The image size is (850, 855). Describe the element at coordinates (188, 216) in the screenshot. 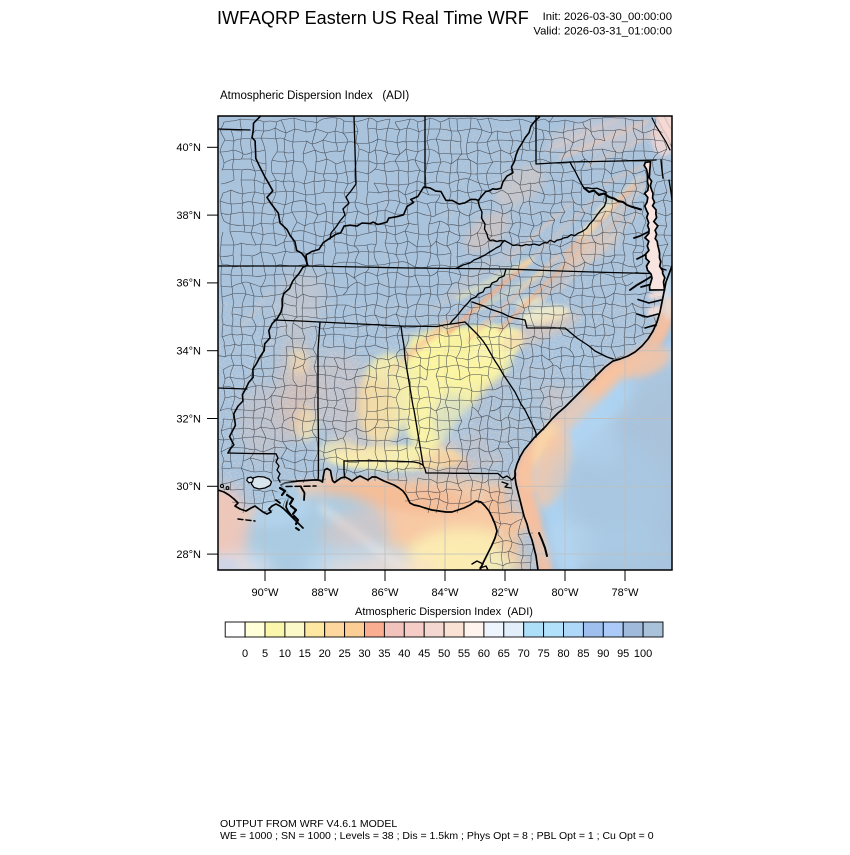

I see `svg-text: 38°N` at that location.